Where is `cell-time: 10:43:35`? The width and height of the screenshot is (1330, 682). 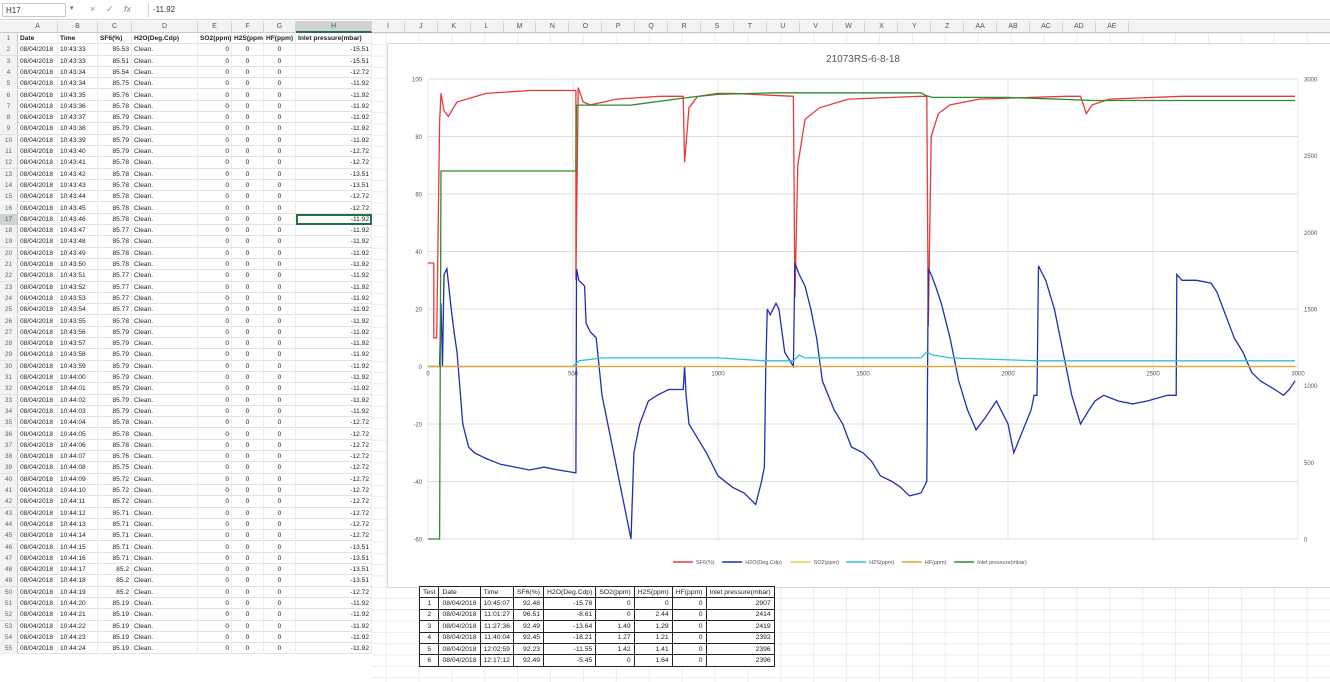
cell-time: 10:43:35 is located at coordinates (78, 95).